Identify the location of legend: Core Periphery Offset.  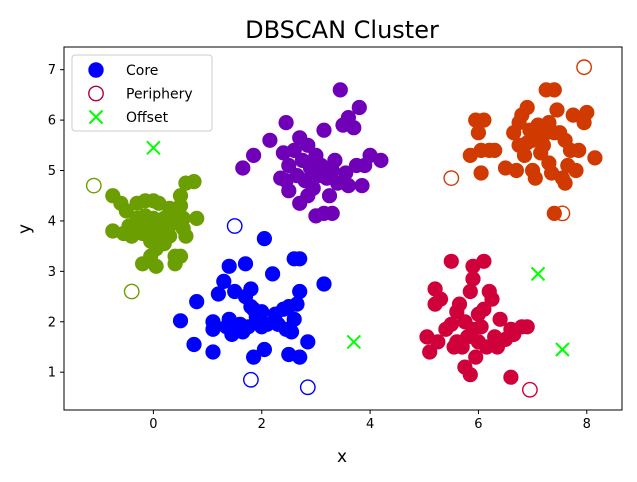
(142, 93).